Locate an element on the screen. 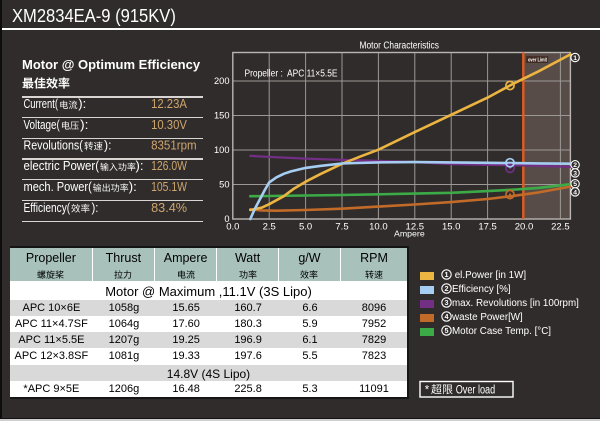 The width and height of the screenshot is (600, 421). svg-text: 0.0 is located at coordinates (232, 226).